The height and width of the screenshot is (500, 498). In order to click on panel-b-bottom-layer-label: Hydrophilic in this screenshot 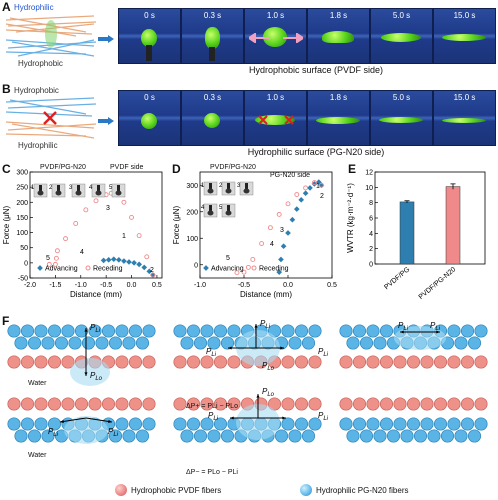, I will do `click(38, 145)`.